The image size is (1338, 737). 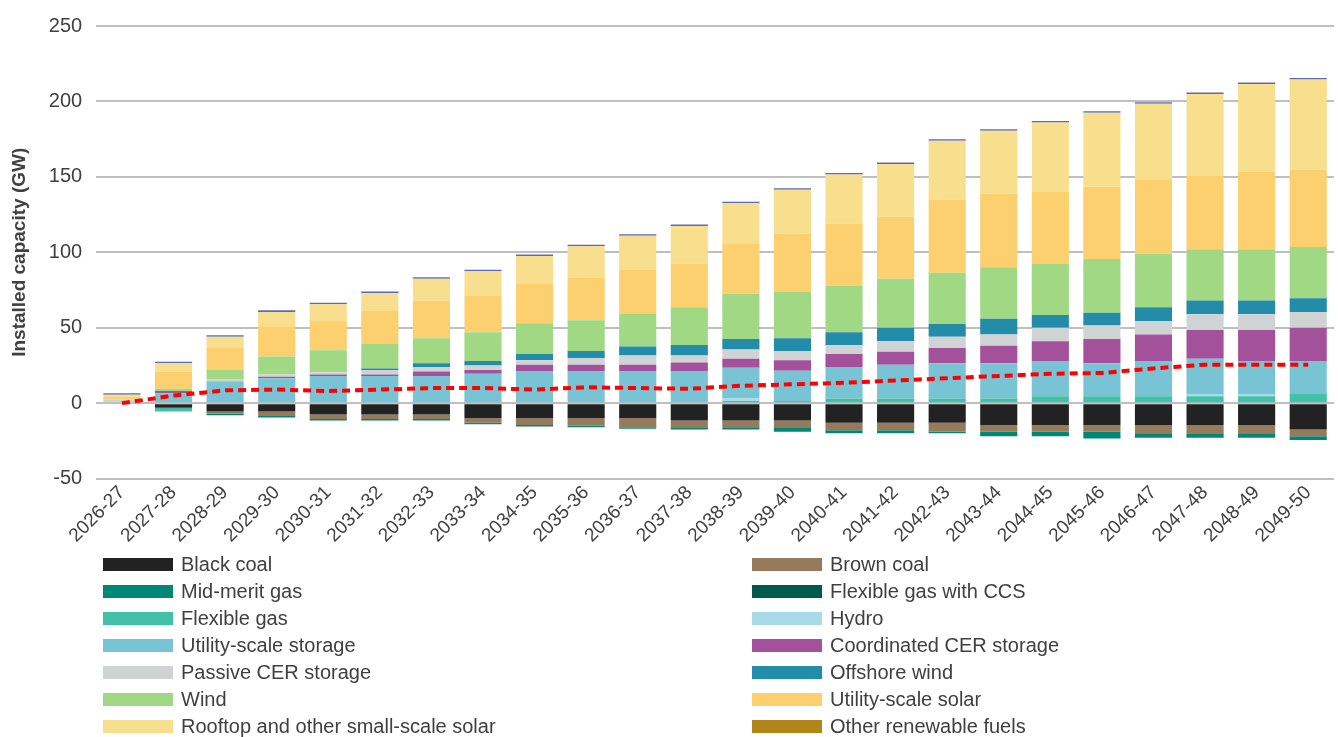 I want to click on y-tick-label: 100, so click(x=65, y=250).